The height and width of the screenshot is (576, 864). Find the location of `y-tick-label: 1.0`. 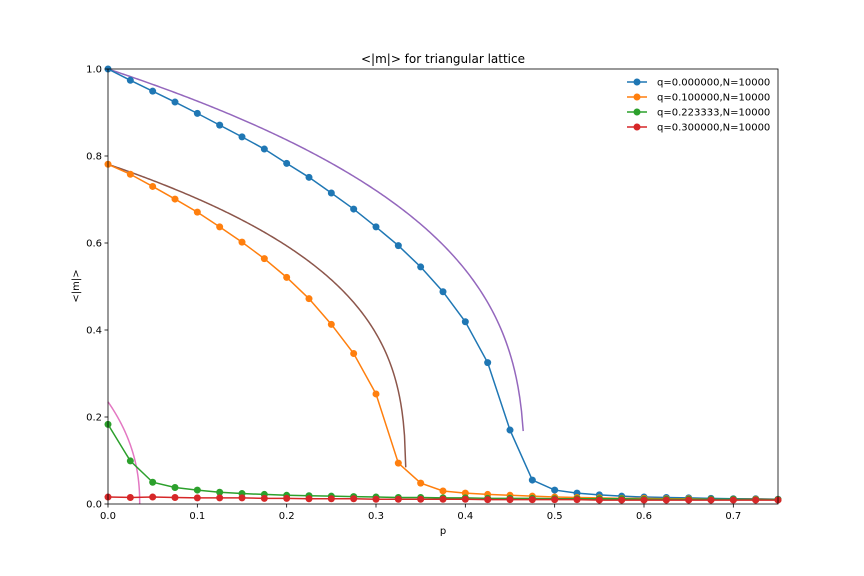

y-tick-label: 1.0 is located at coordinates (94, 70).